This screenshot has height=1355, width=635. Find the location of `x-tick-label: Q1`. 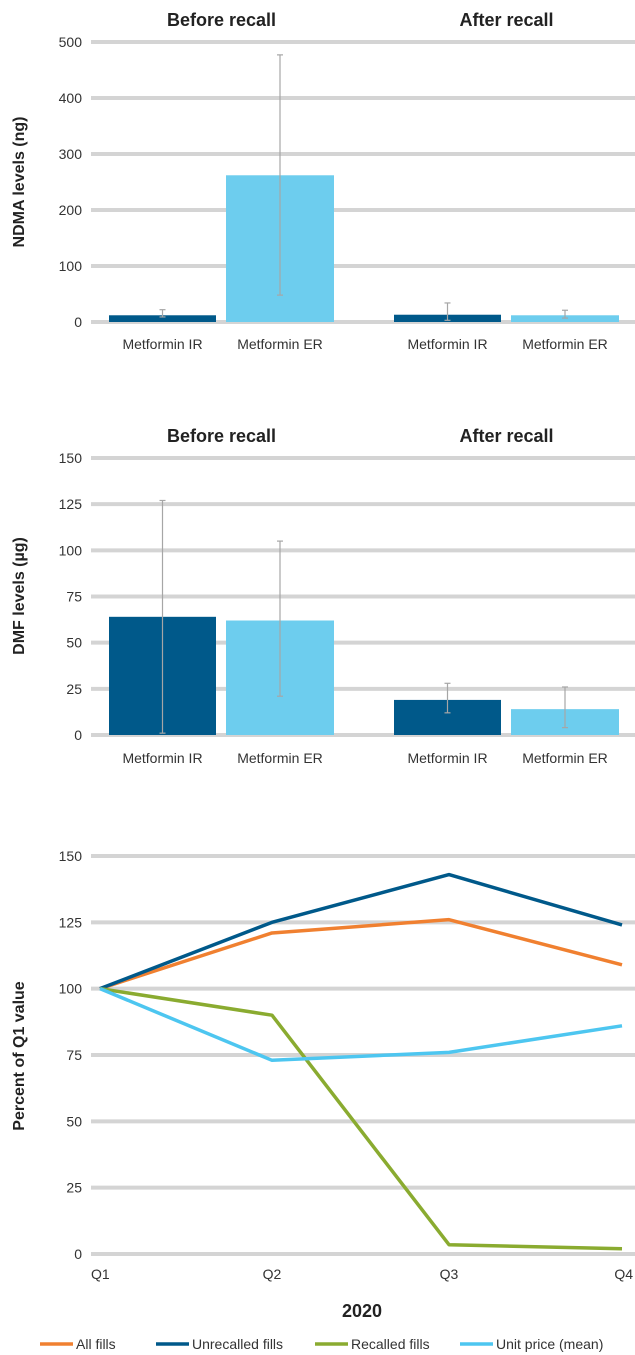

x-tick-label: Q1 is located at coordinates (100, 1274).